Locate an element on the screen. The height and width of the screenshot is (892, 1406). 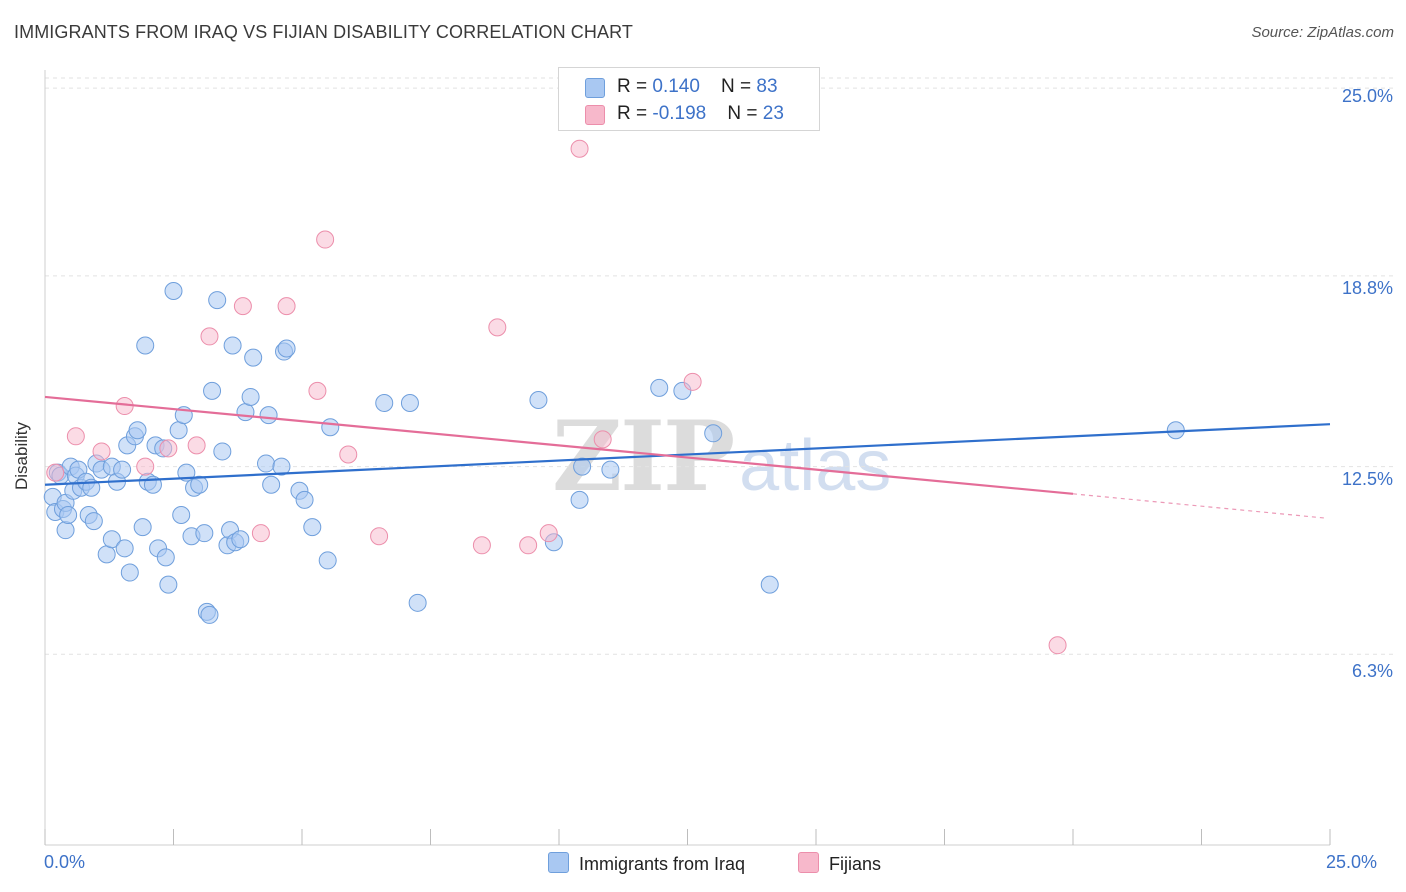
fiji-trend-line is located at coordinates (559, 445).